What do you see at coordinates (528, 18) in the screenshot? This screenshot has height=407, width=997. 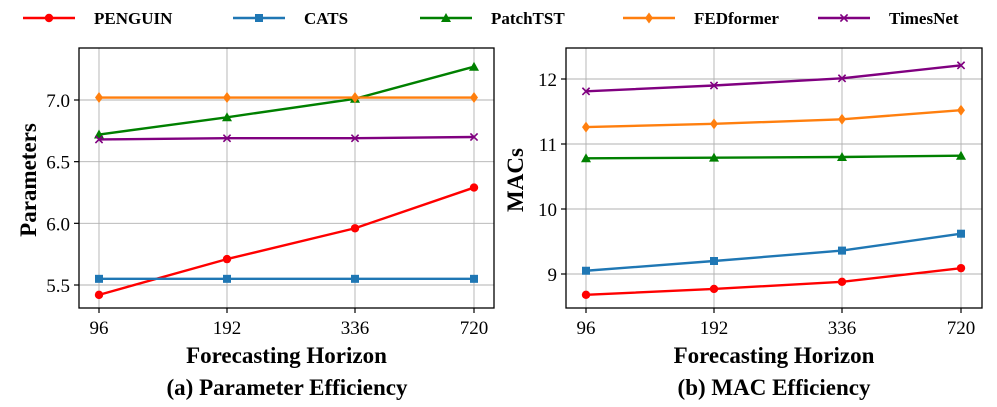 I see `legend-label-patchtst: PatchTST` at bounding box center [528, 18].